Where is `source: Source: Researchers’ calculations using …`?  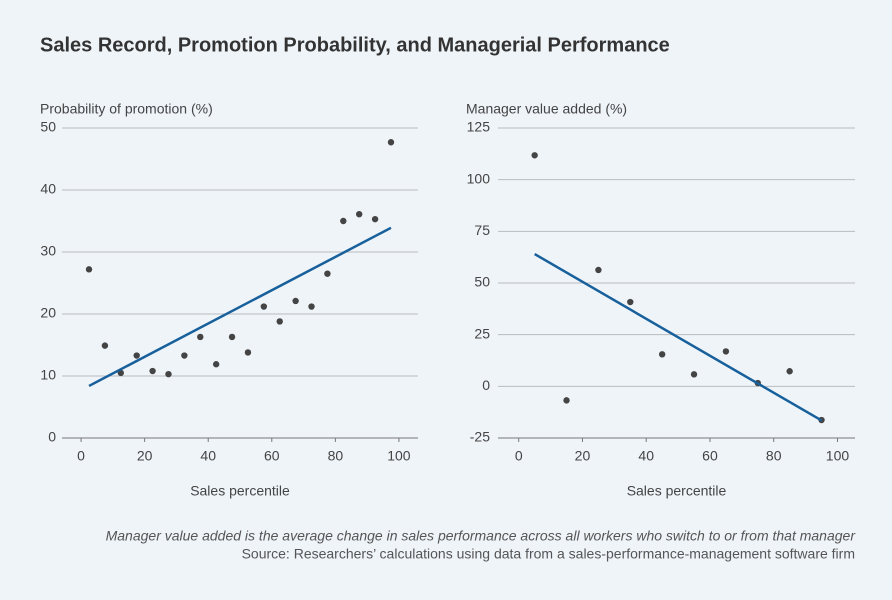
source: Source: Researchers’ calculations using … is located at coordinates (548, 554).